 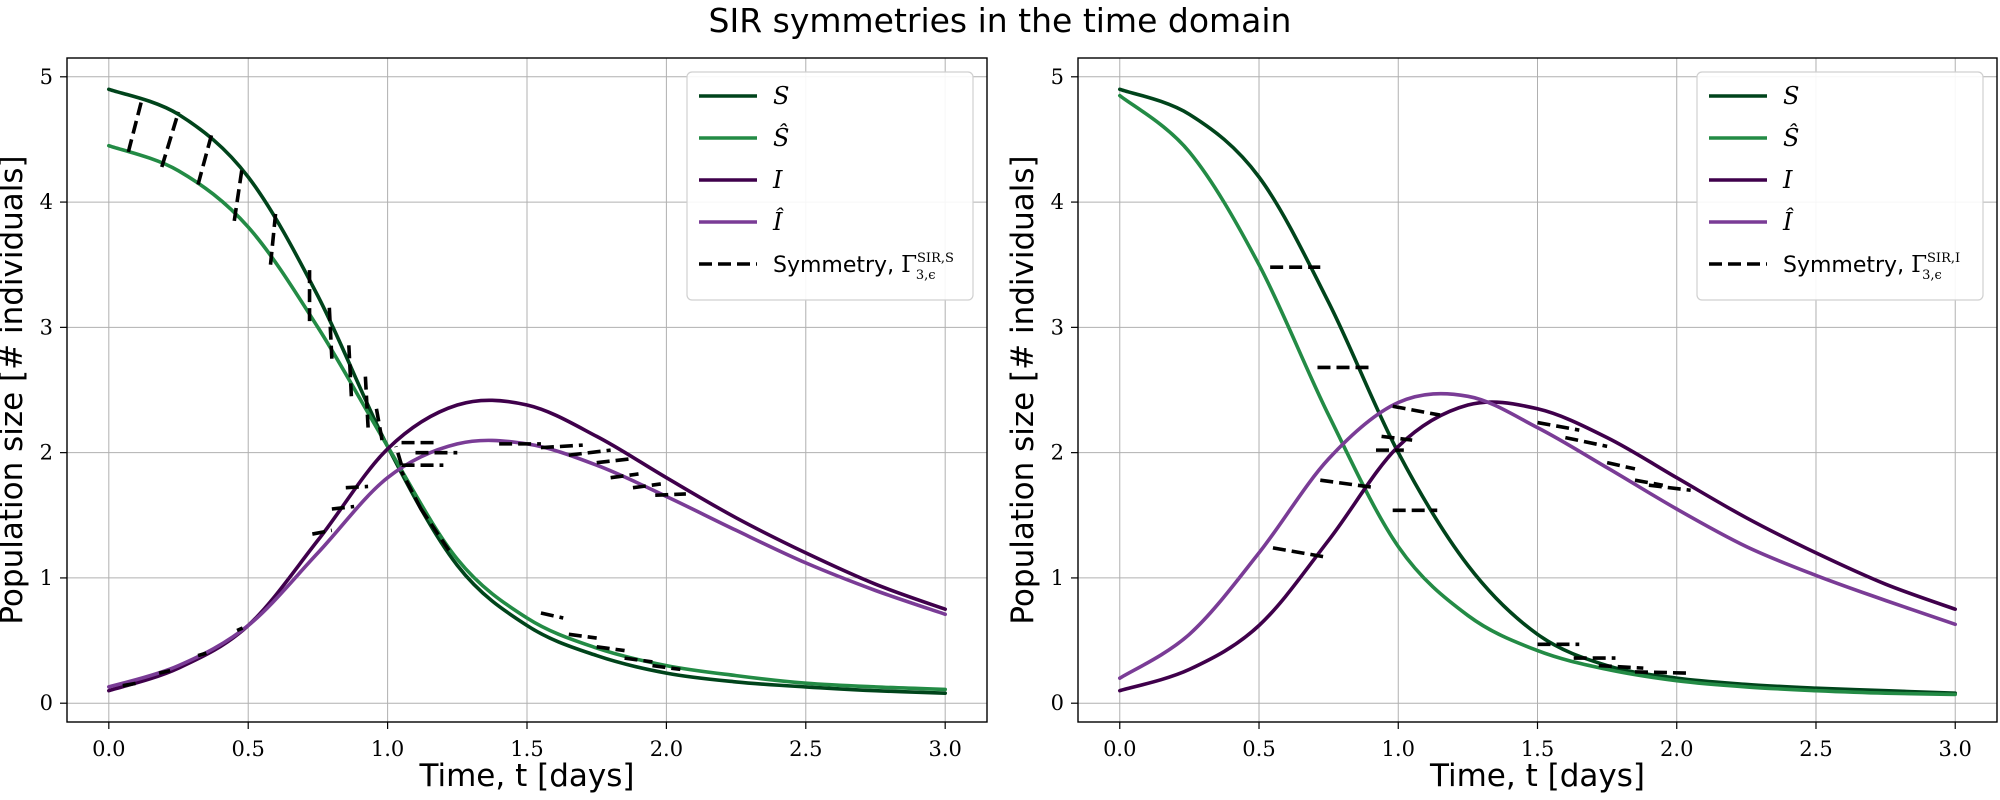 I want to click on x-tick-label: 0.0, so click(x=108, y=749).